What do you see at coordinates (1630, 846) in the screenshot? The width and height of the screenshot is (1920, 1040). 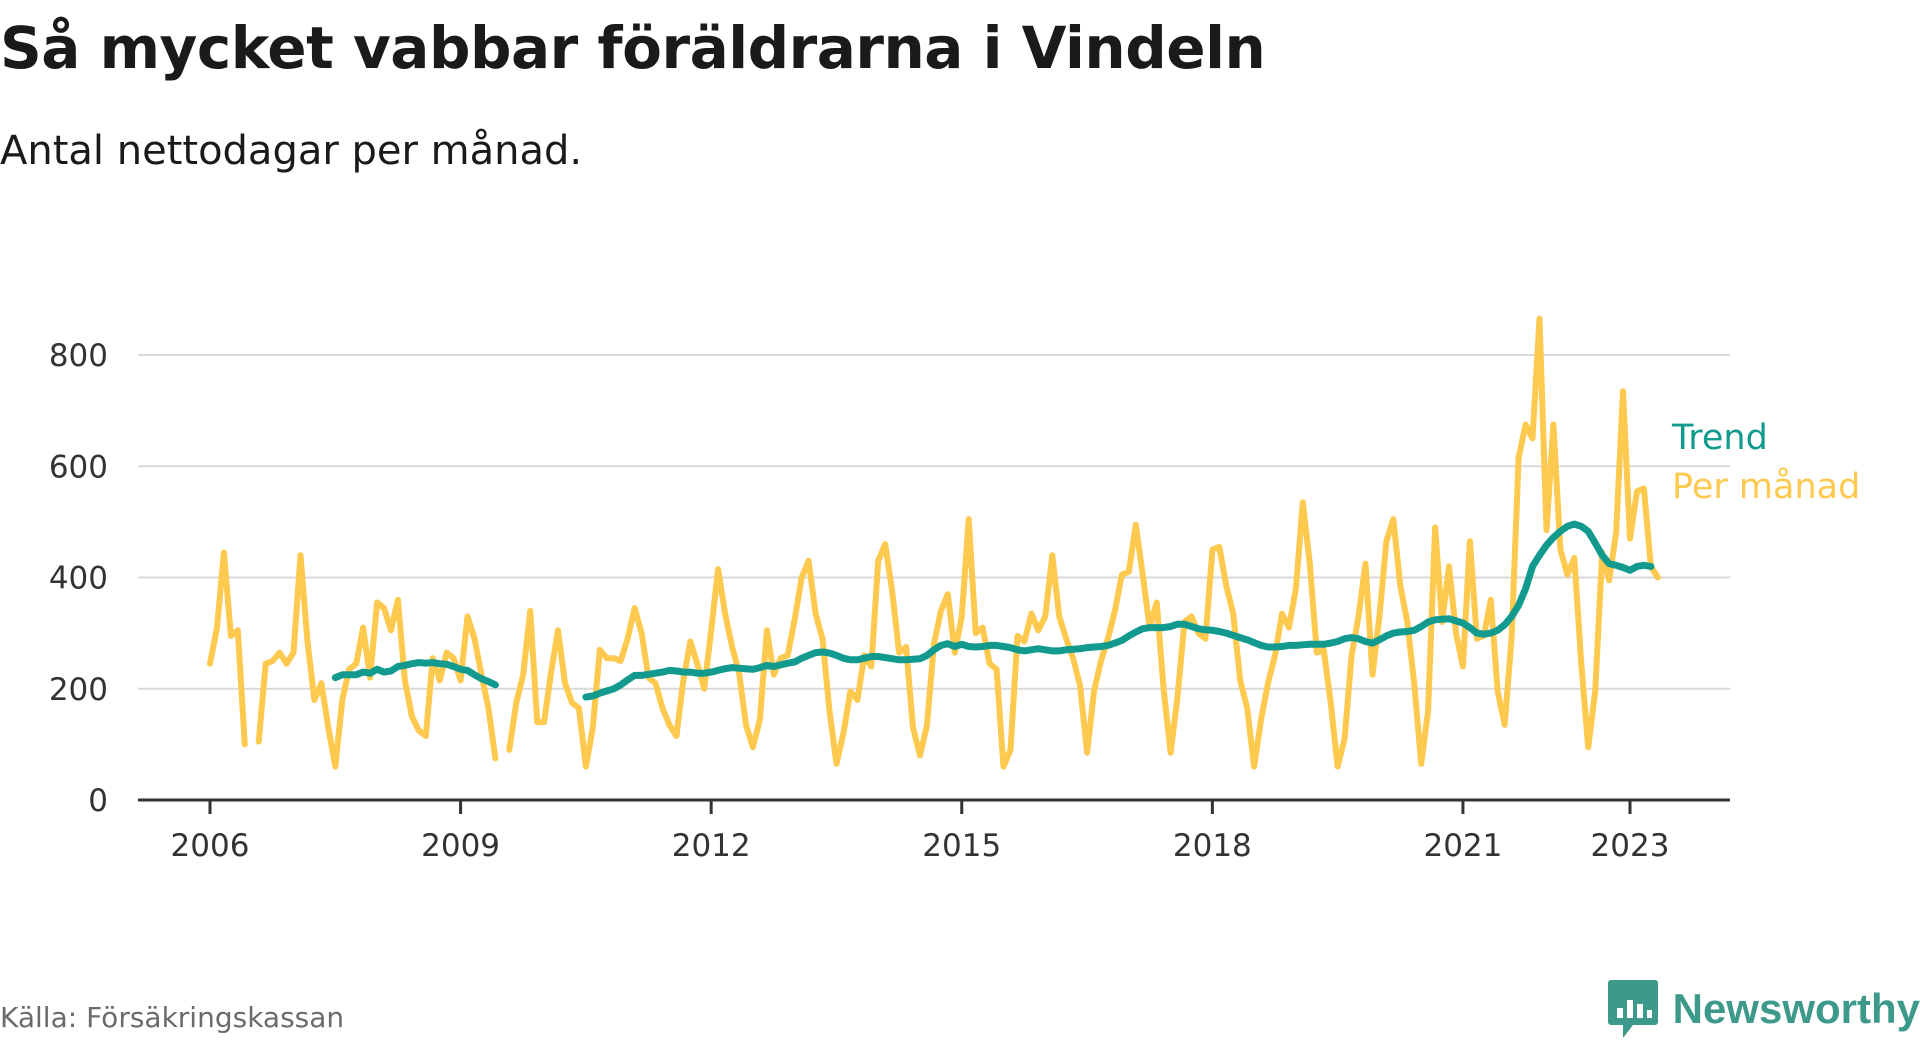 I see `x-tick-label-2023: 2023` at bounding box center [1630, 846].